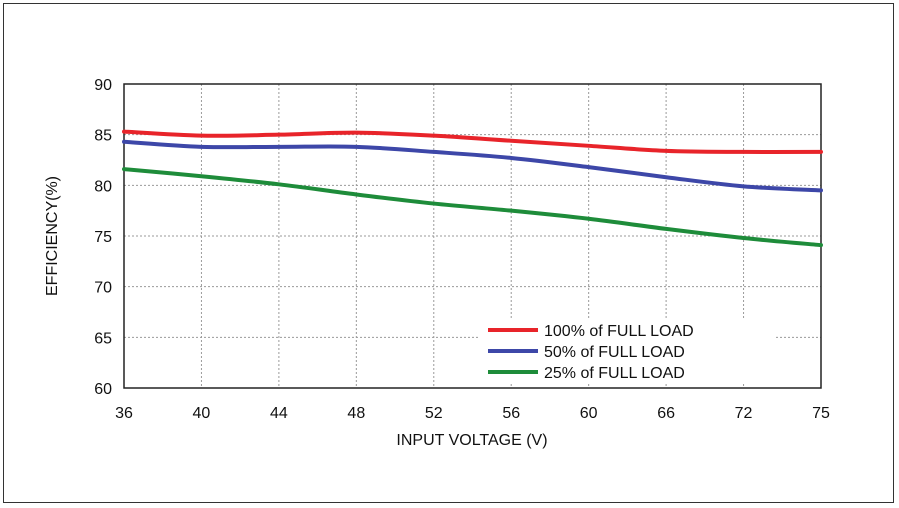  I want to click on x-tick-label: 44, so click(279, 413).